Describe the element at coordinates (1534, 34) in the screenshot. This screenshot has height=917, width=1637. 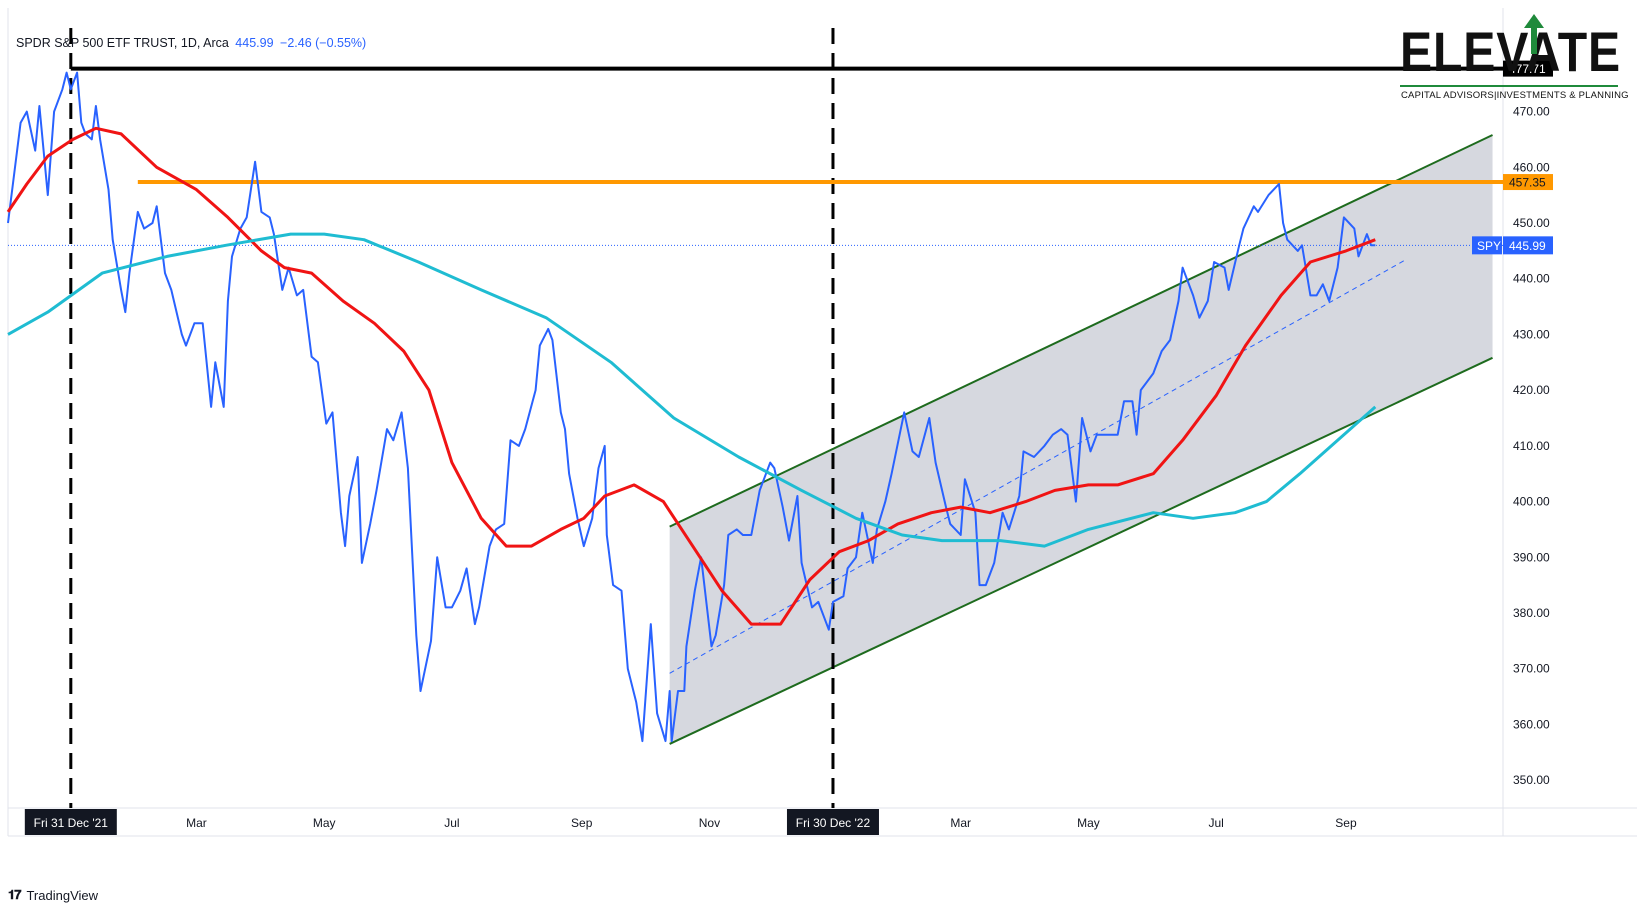
I see `arrow-up-icon` at that location.